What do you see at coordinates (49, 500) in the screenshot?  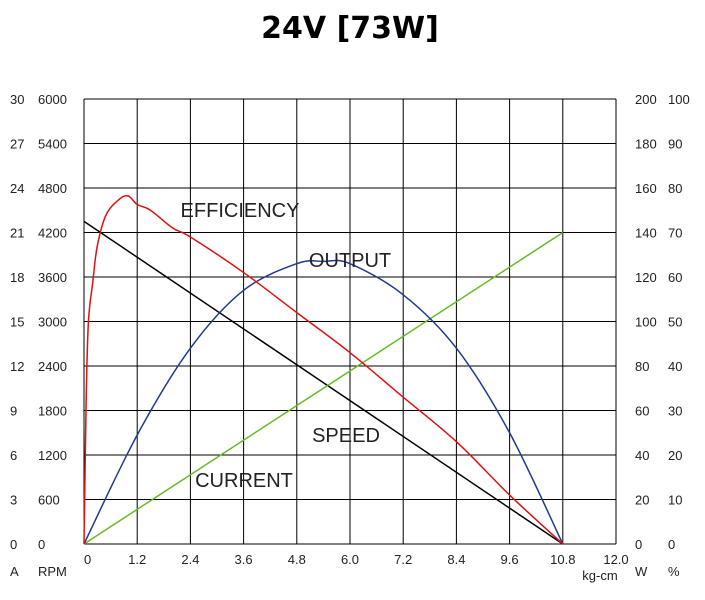 I see `y-tick-label-rpm: 600` at bounding box center [49, 500].